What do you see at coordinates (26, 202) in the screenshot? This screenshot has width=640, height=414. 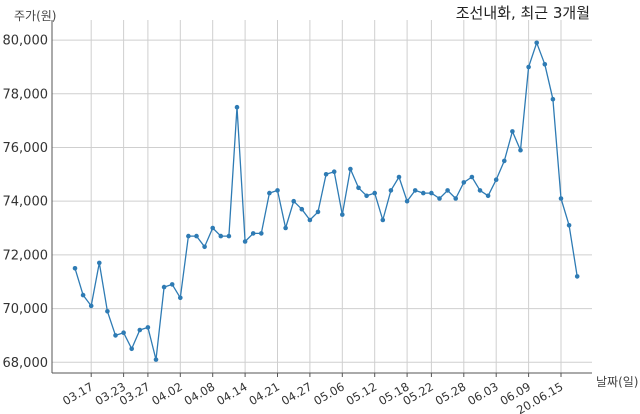 I see `y-tick-label: 74,000` at bounding box center [26, 202].